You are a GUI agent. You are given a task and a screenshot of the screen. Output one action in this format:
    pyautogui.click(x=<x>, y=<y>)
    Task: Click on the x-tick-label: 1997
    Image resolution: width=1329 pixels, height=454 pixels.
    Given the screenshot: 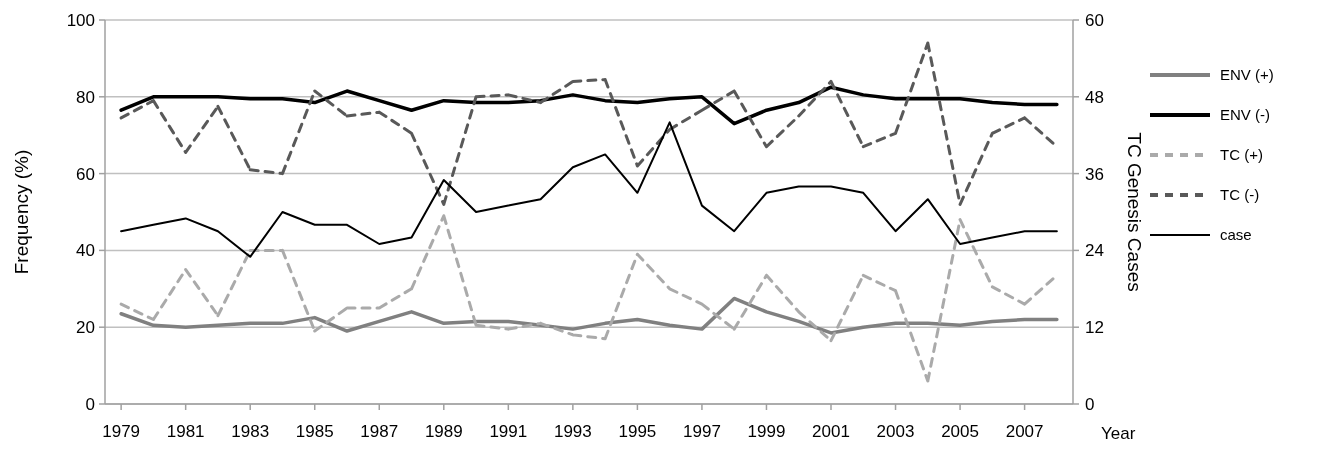 What is the action you would take?
    pyautogui.click(x=702, y=431)
    